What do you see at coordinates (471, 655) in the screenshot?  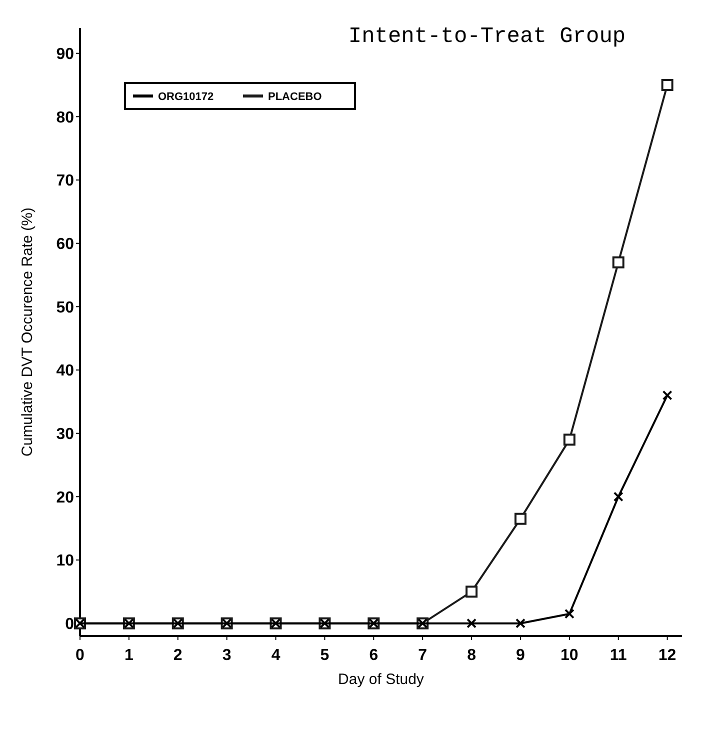 I see `x-tick-label: 8` at bounding box center [471, 655].